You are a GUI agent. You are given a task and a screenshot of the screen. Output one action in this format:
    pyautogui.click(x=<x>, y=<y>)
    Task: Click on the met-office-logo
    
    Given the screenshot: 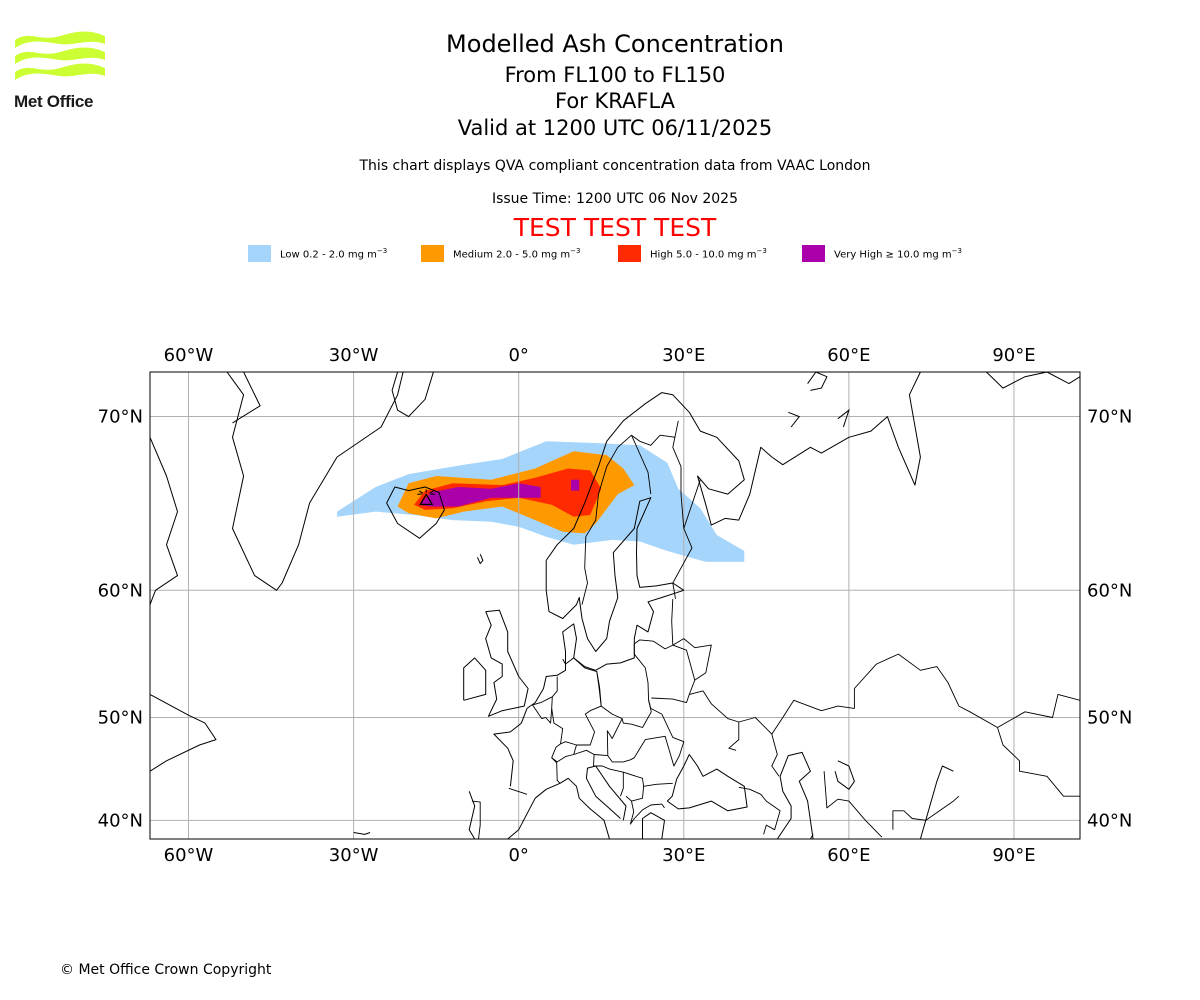 What is the action you would take?
    pyautogui.click(x=60, y=55)
    